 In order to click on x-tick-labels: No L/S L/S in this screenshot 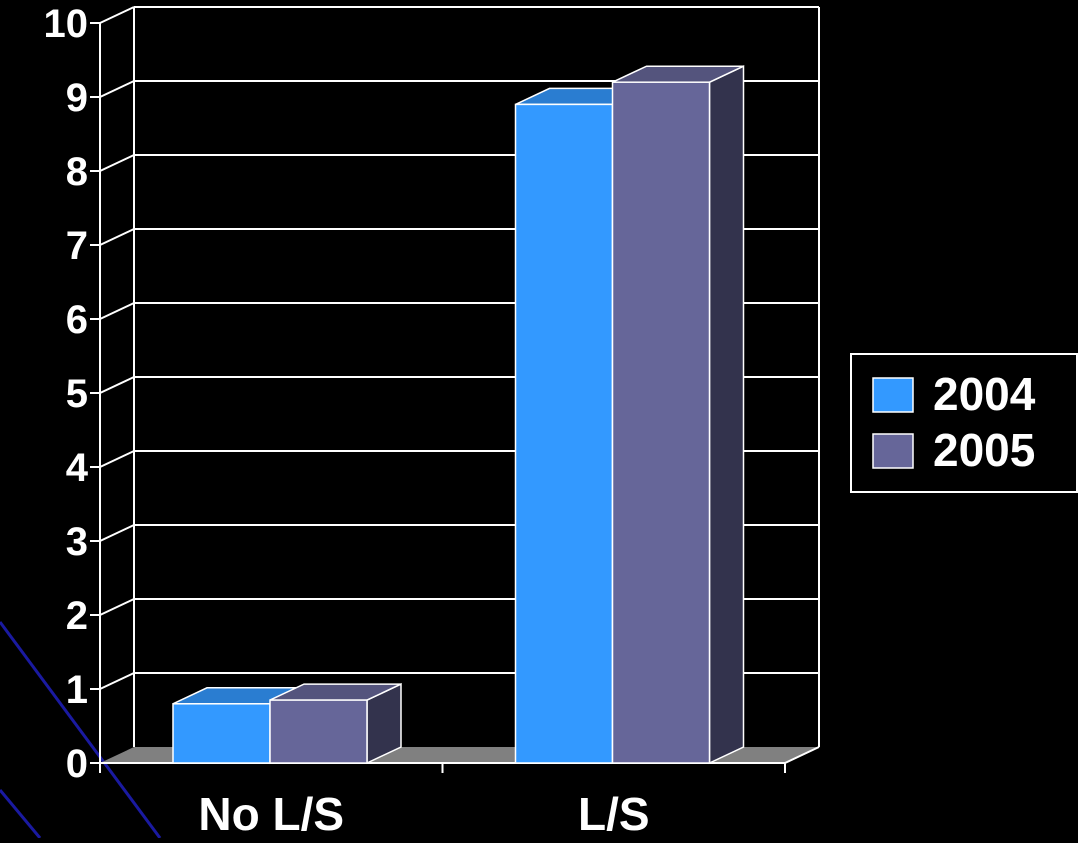, I will do `click(424, 814)`.